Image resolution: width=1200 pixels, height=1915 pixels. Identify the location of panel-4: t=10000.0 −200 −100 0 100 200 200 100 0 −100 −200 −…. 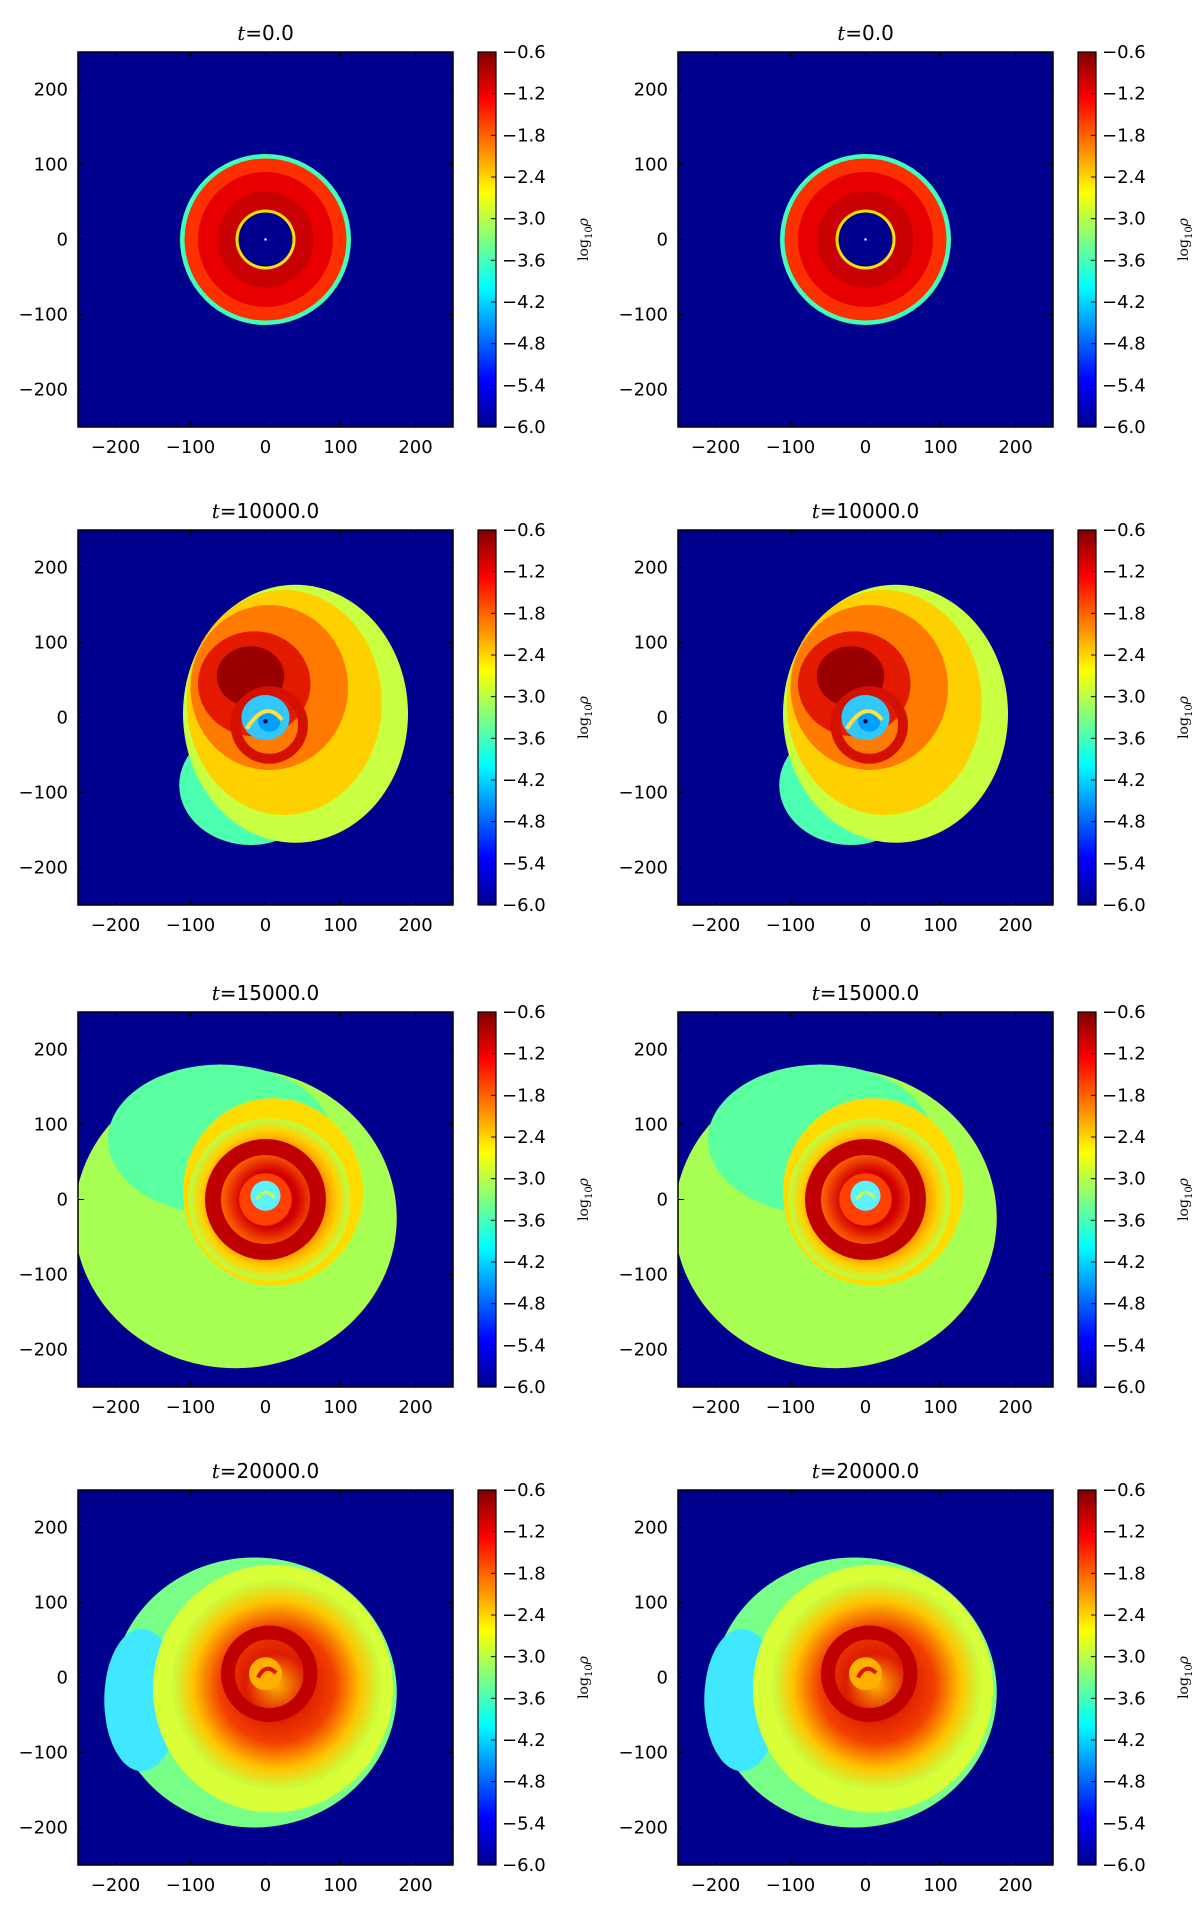
(907, 717).